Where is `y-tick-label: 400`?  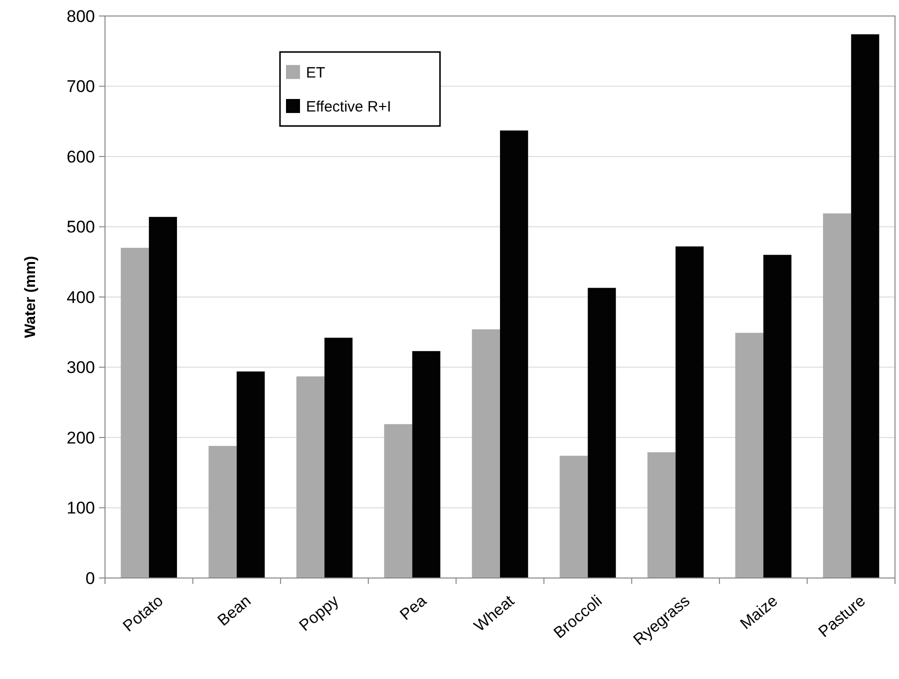
y-tick-label: 400 is located at coordinates (80, 297).